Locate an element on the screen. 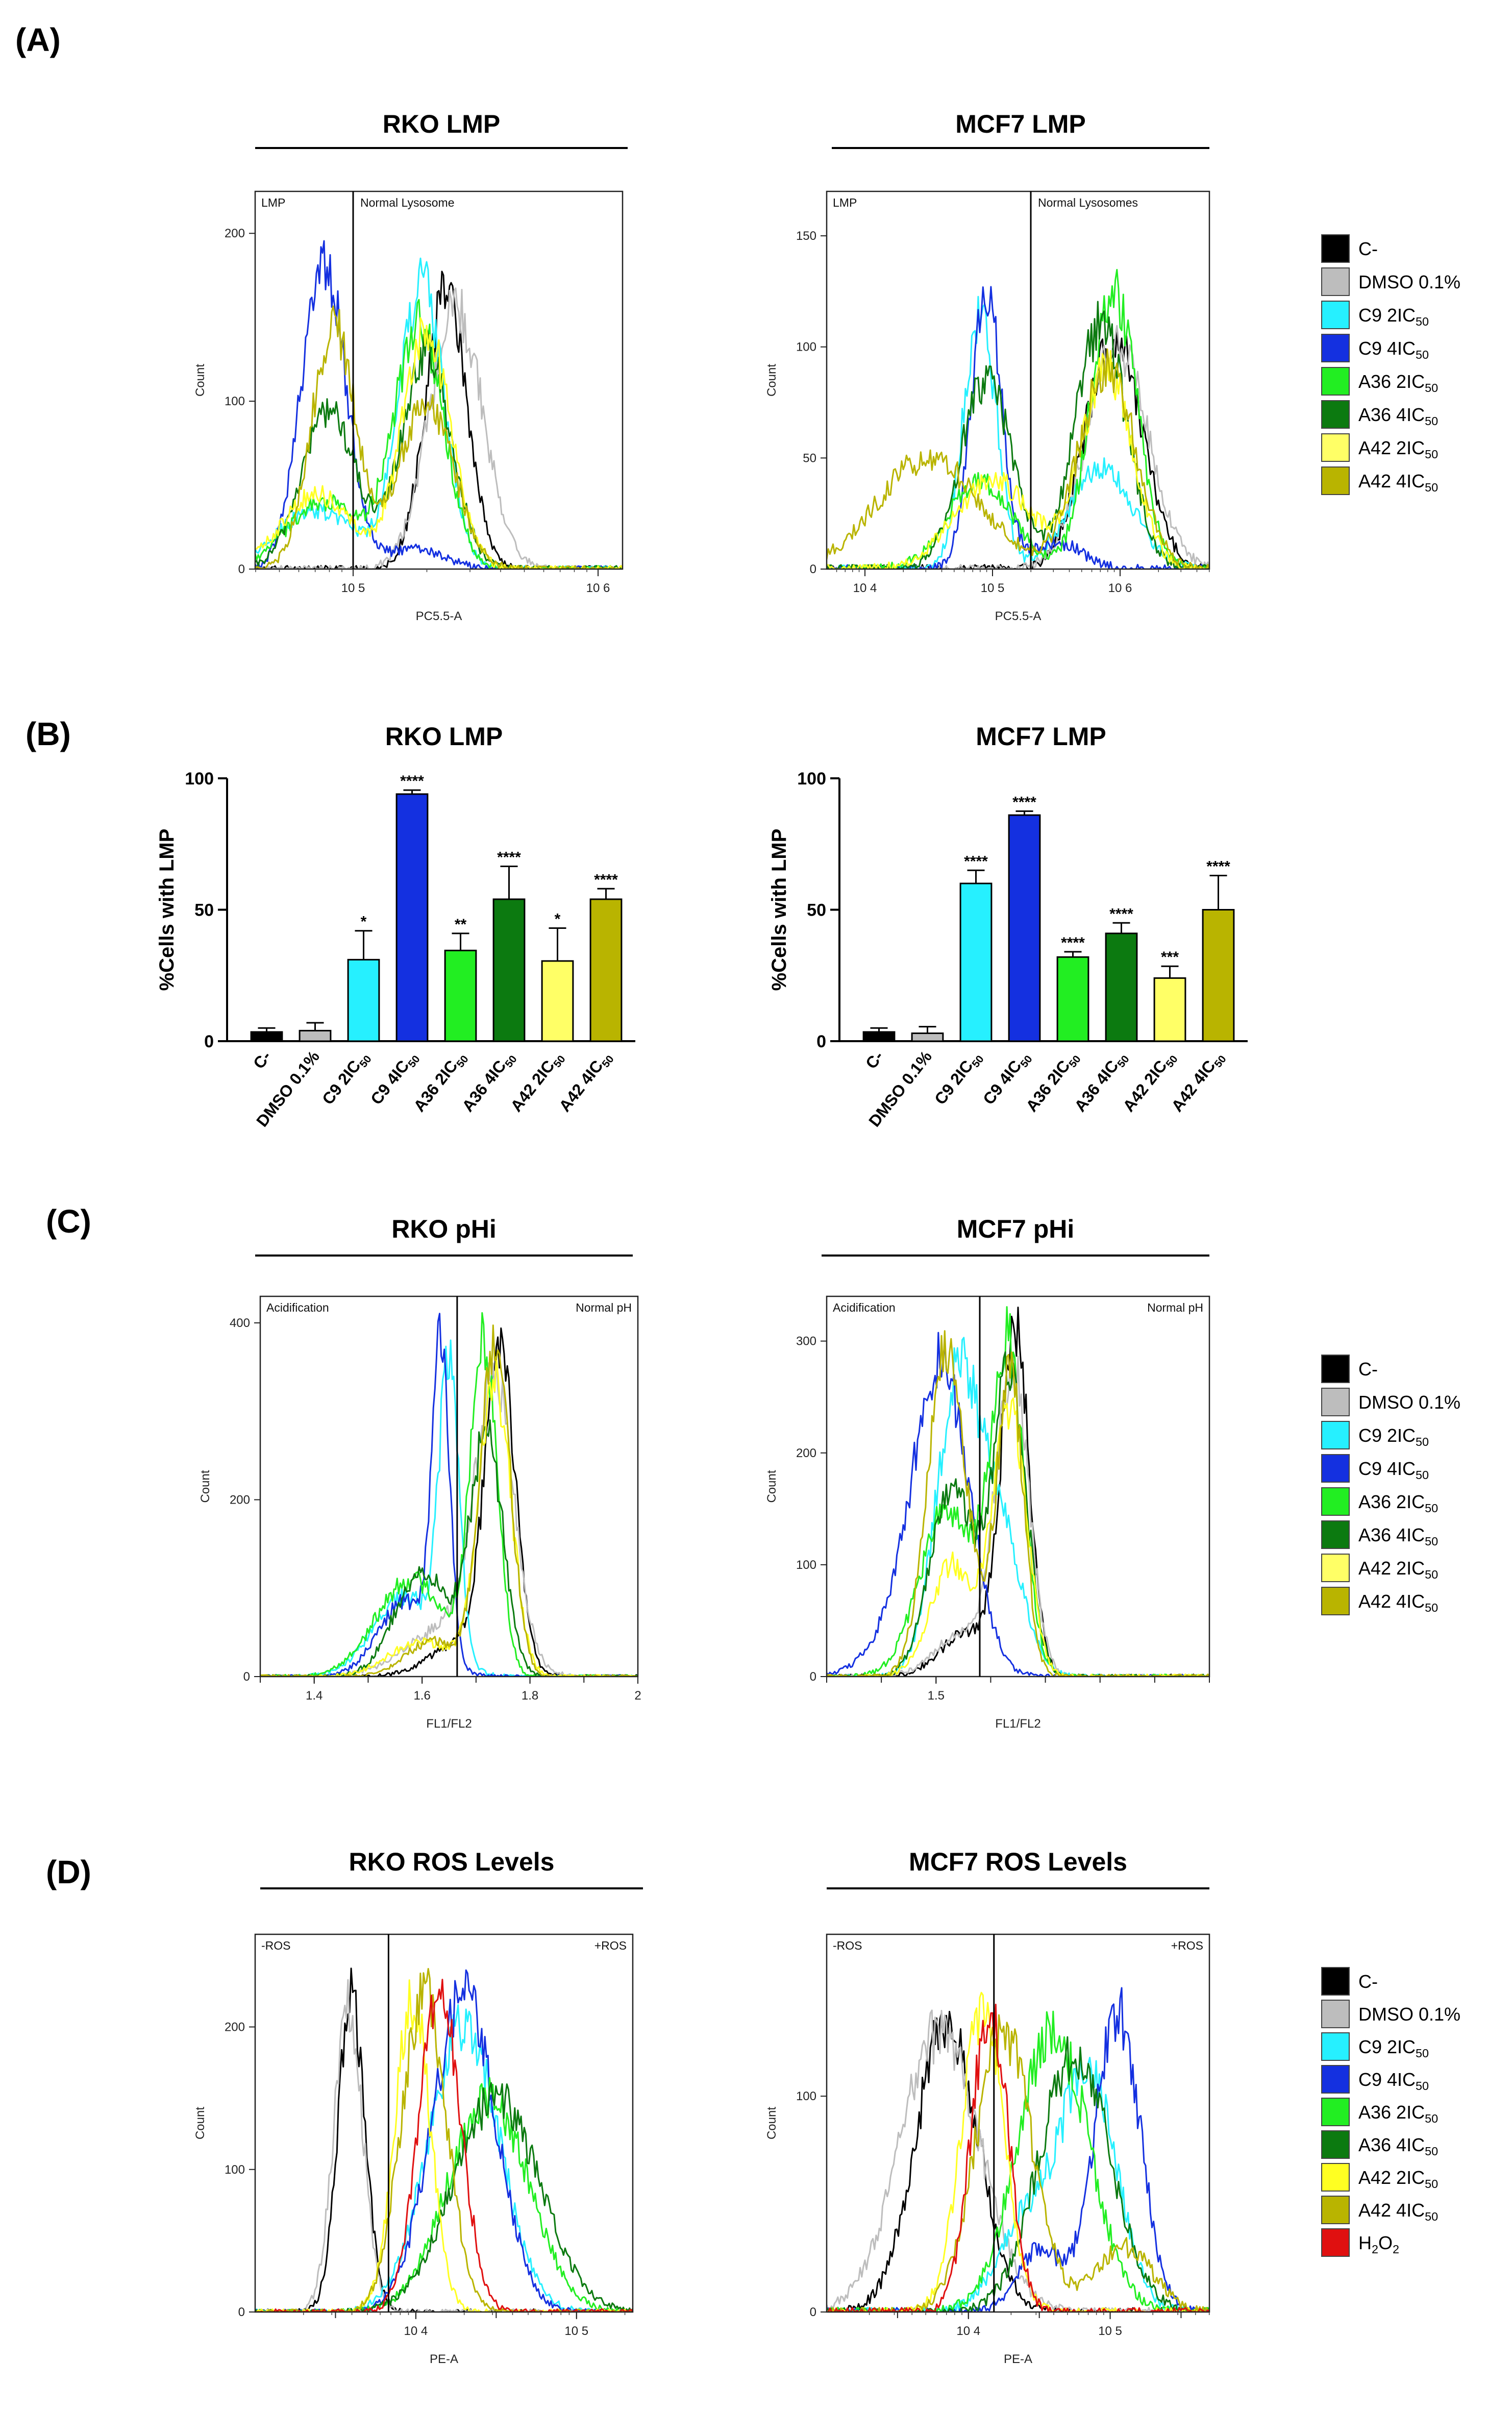 This screenshot has width=1512, height=2411. x-tick-label: 10 6 is located at coordinates (598, 588).